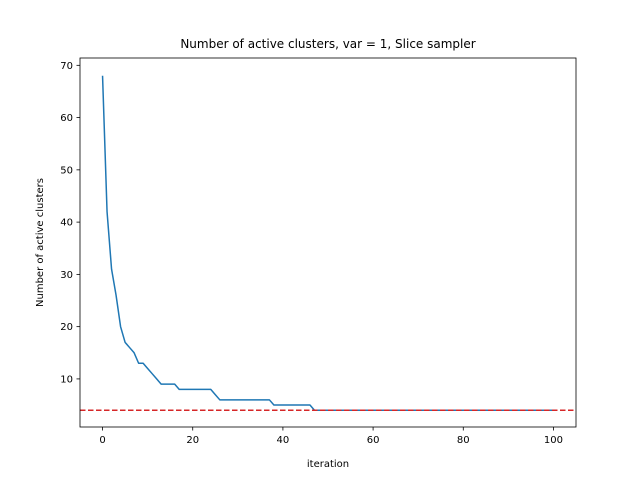 This screenshot has height=480, width=640. I want to click on x-tick-label: 80, so click(463, 440).